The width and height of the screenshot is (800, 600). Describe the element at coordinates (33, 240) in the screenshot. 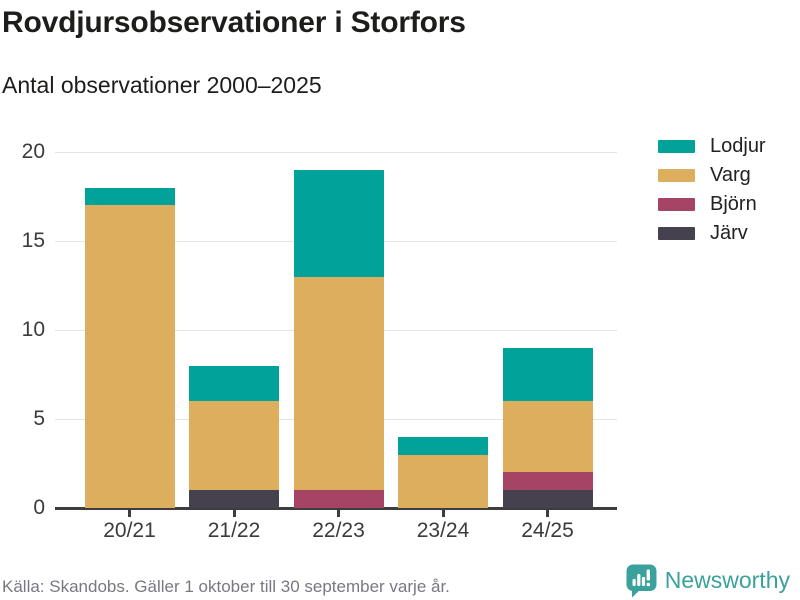

I see `y-tick-label: 15` at that location.